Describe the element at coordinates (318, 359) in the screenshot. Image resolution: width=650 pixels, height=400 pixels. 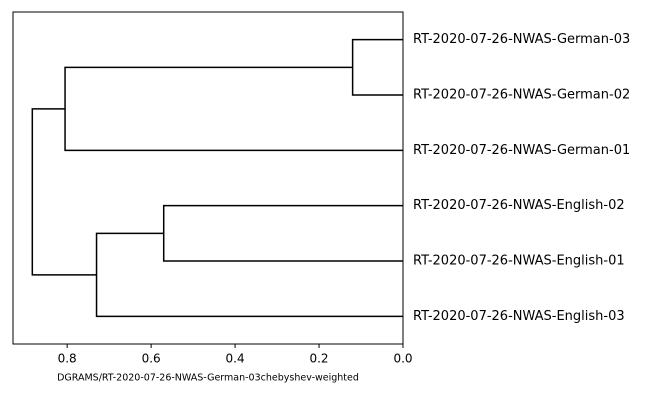
I see `x-tick-label: 0.2` at that location.